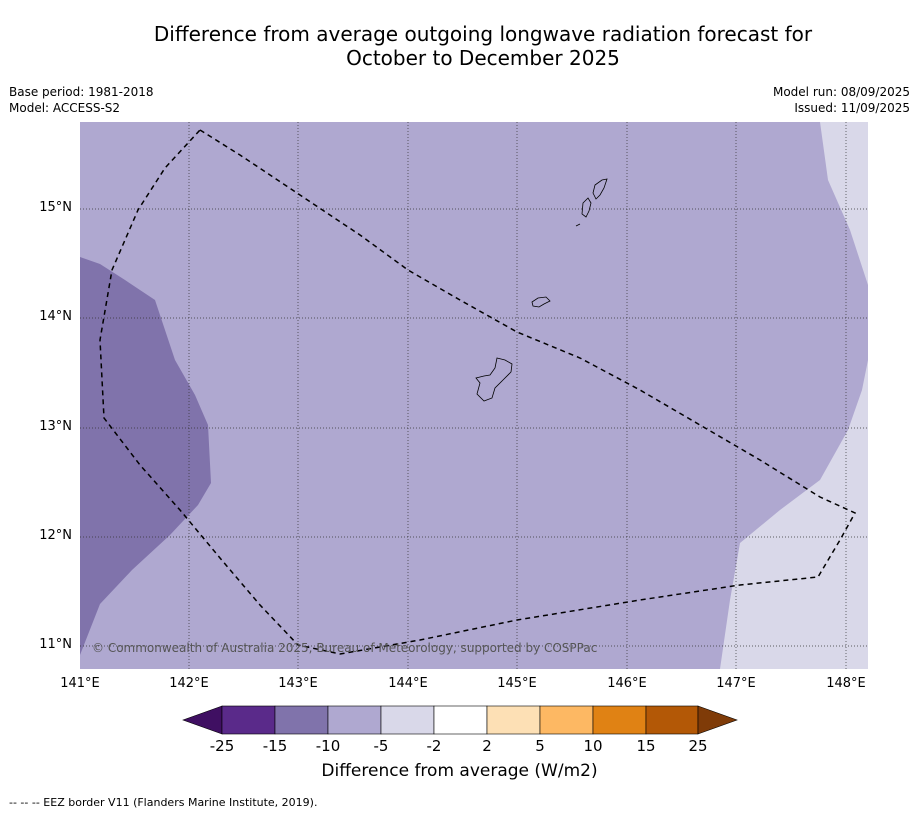 This screenshot has width=919, height=816. Describe the element at coordinates (483, 58) in the screenshot. I see `map-title-line2: October to December 2025` at that location.